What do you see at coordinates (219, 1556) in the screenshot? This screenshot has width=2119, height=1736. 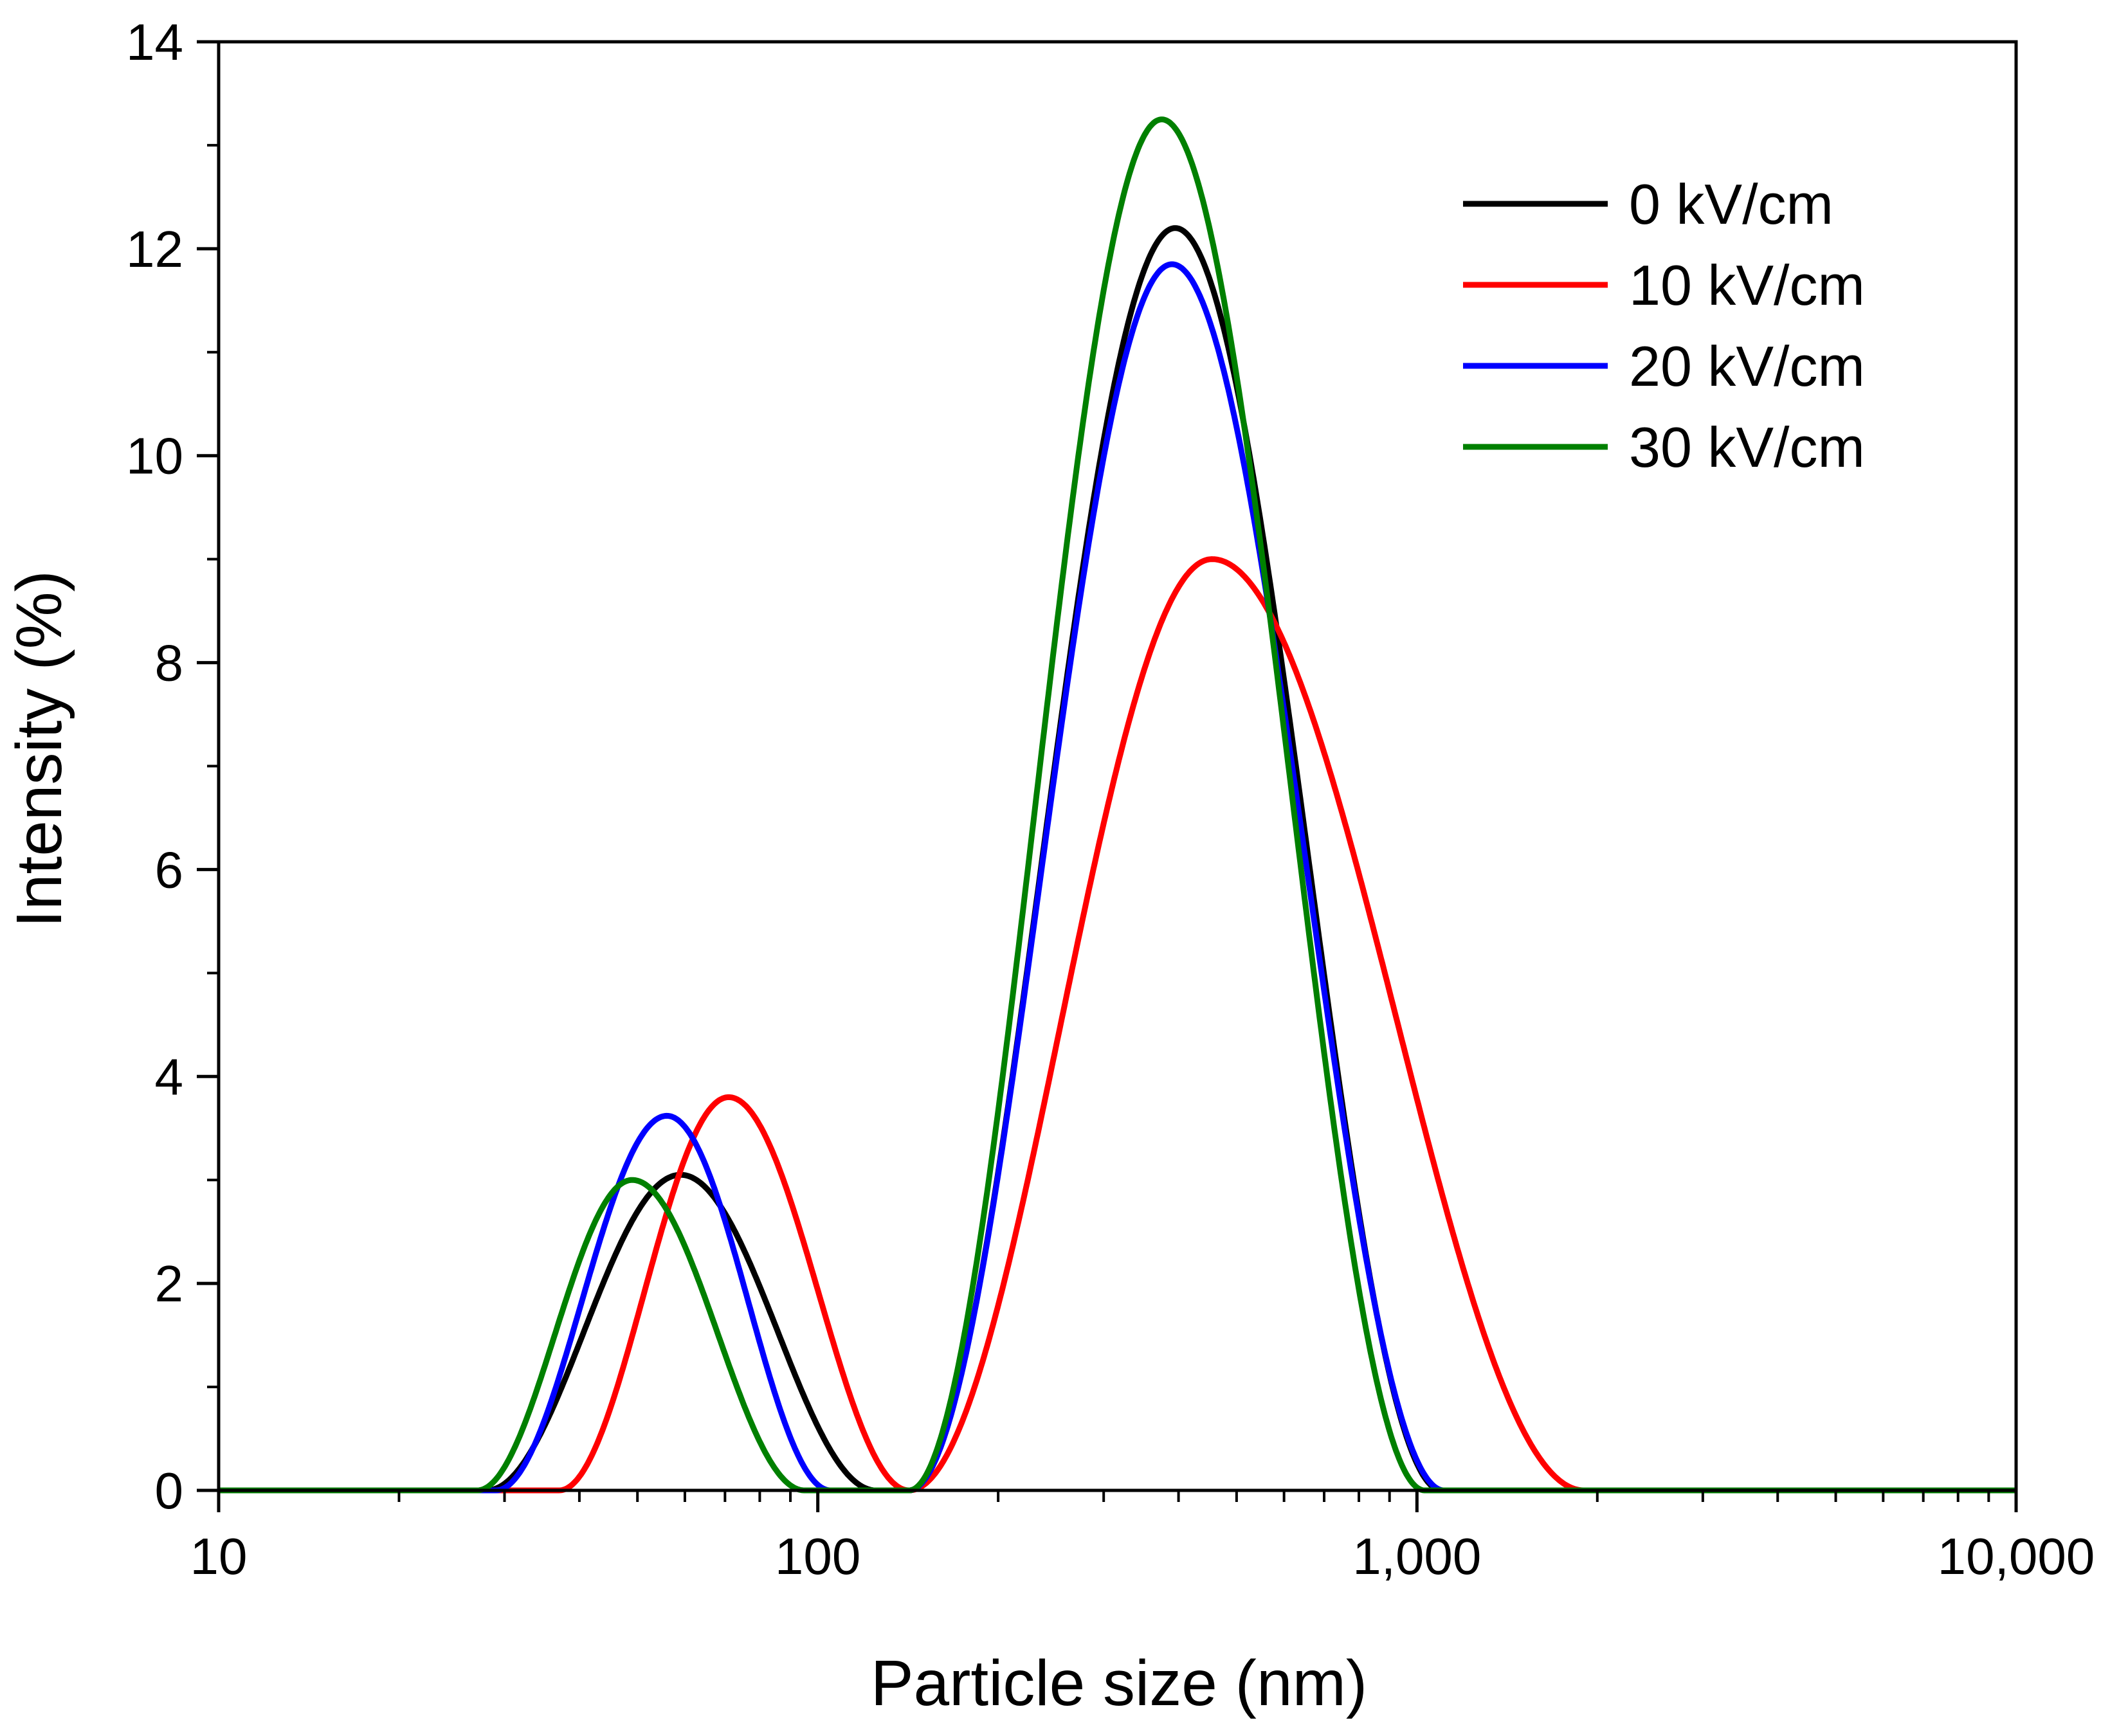 I see `x-tick-label: 10` at bounding box center [219, 1556].